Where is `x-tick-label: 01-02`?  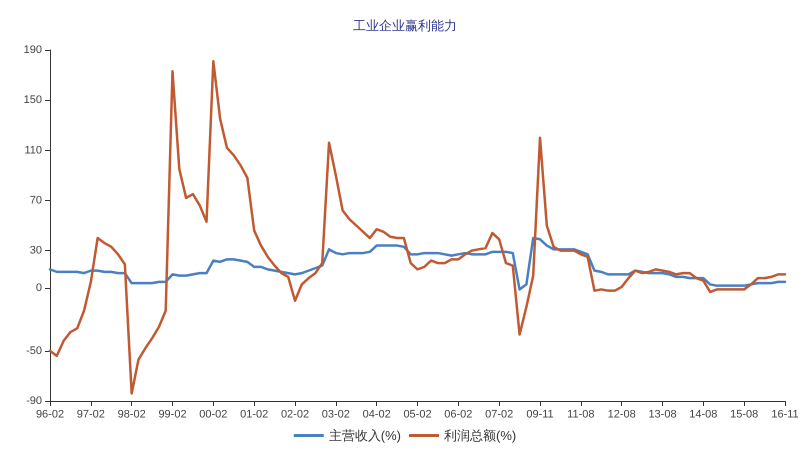 x-tick-label: 01-02 is located at coordinates (254, 414).